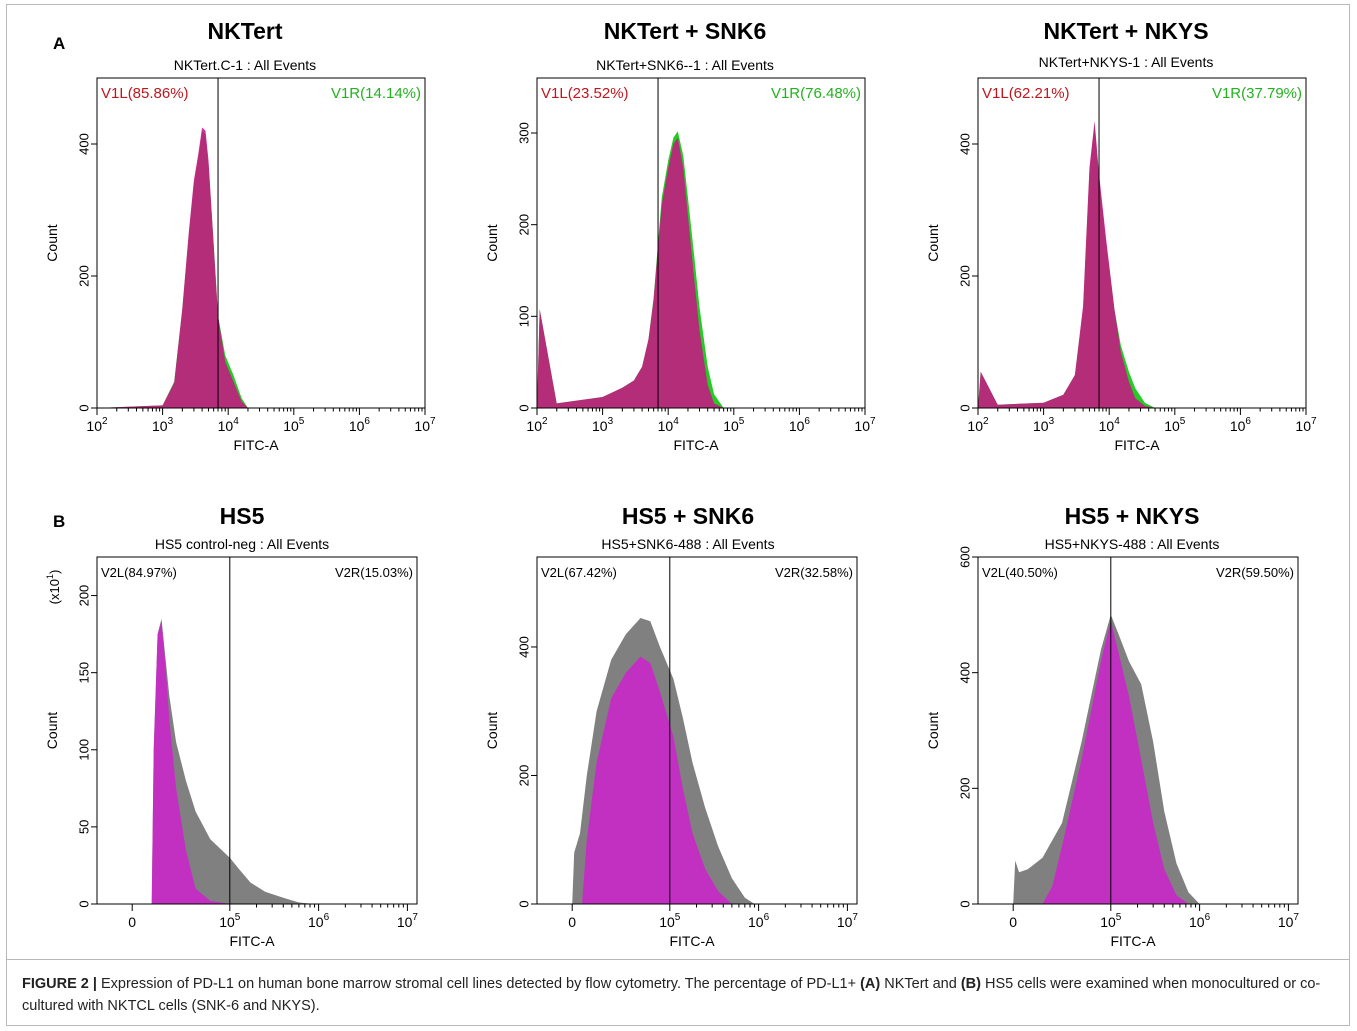  What do you see at coordinates (1026, 93) in the screenshot?
I see `gate-label-3-left: V1L(62.21%)` at bounding box center [1026, 93].